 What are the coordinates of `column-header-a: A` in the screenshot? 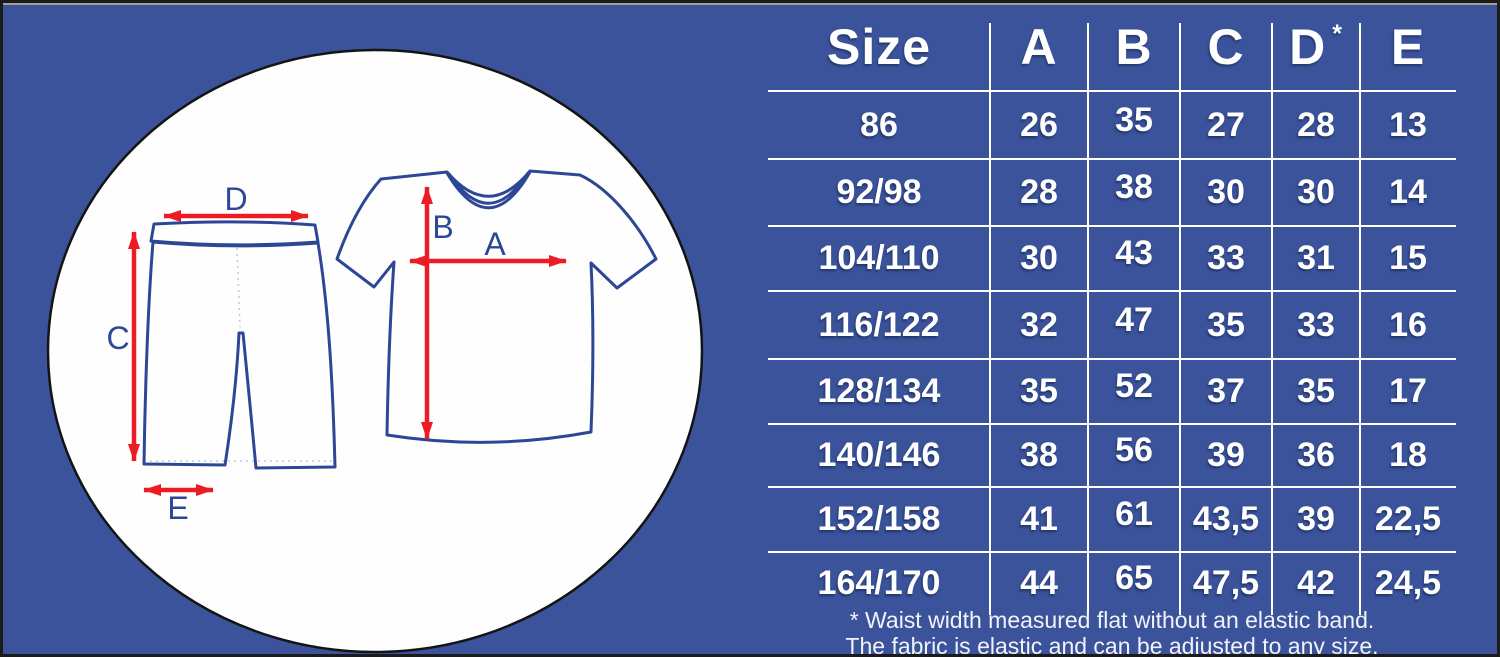 It's located at (1039, 47).